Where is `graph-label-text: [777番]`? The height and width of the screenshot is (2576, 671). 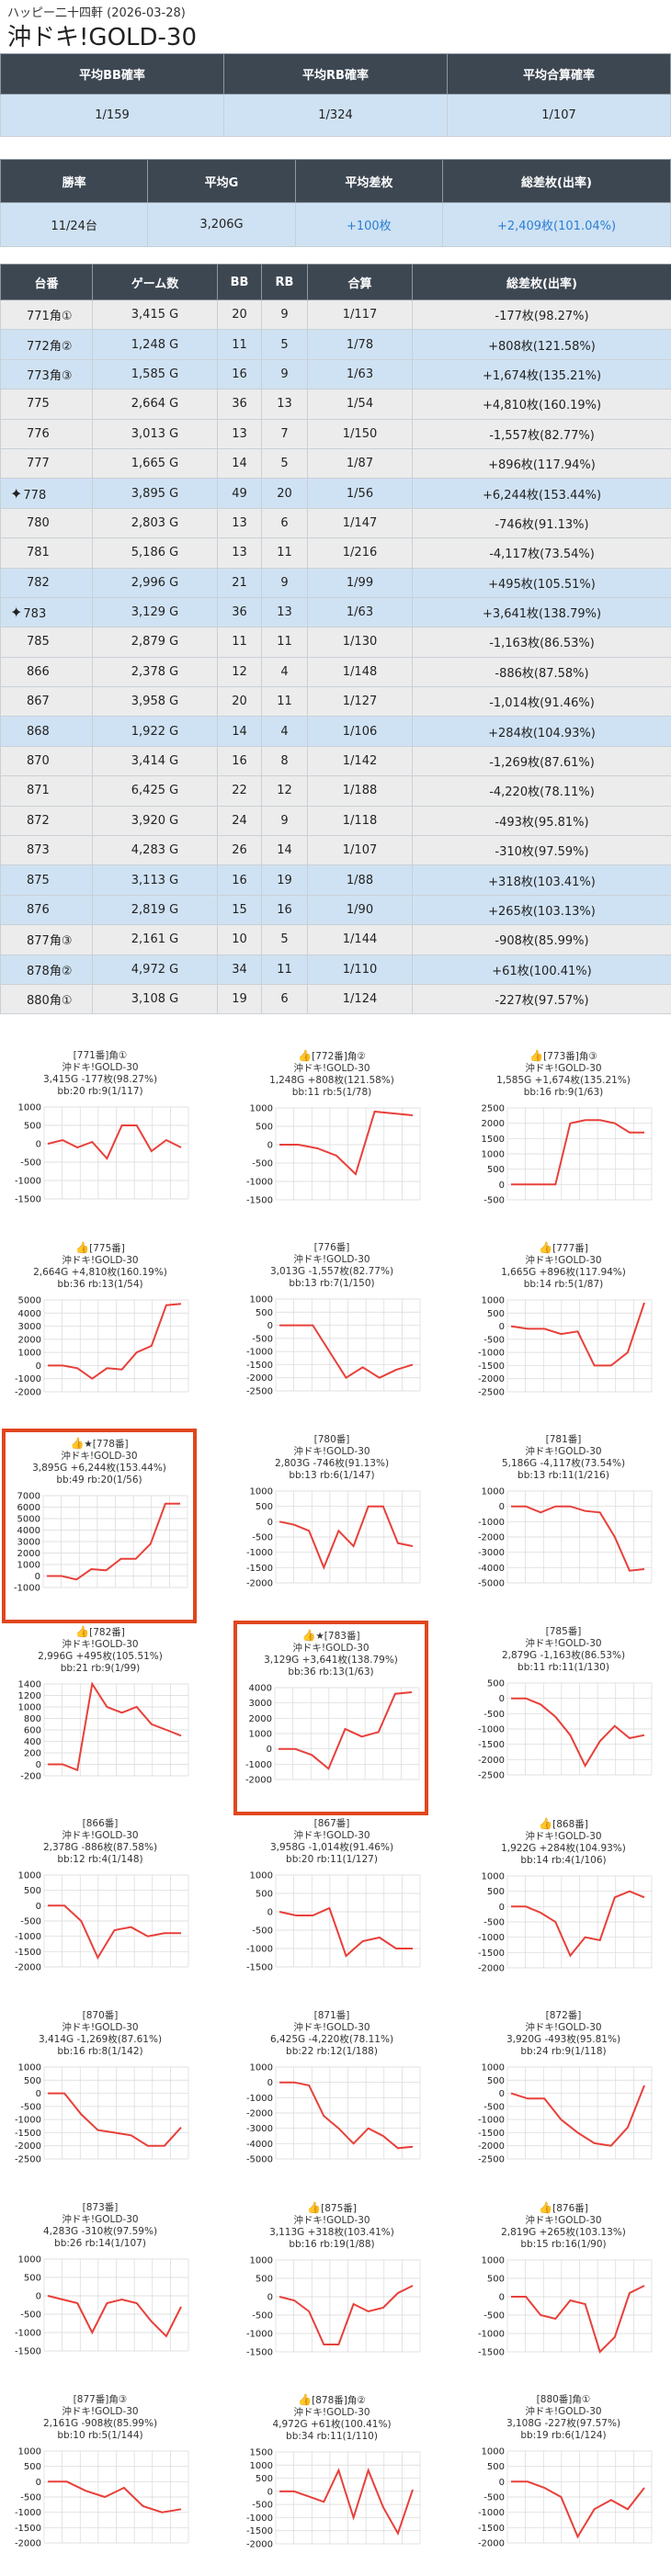 graph-label-text: [777番] is located at coordinates (570, 1248).